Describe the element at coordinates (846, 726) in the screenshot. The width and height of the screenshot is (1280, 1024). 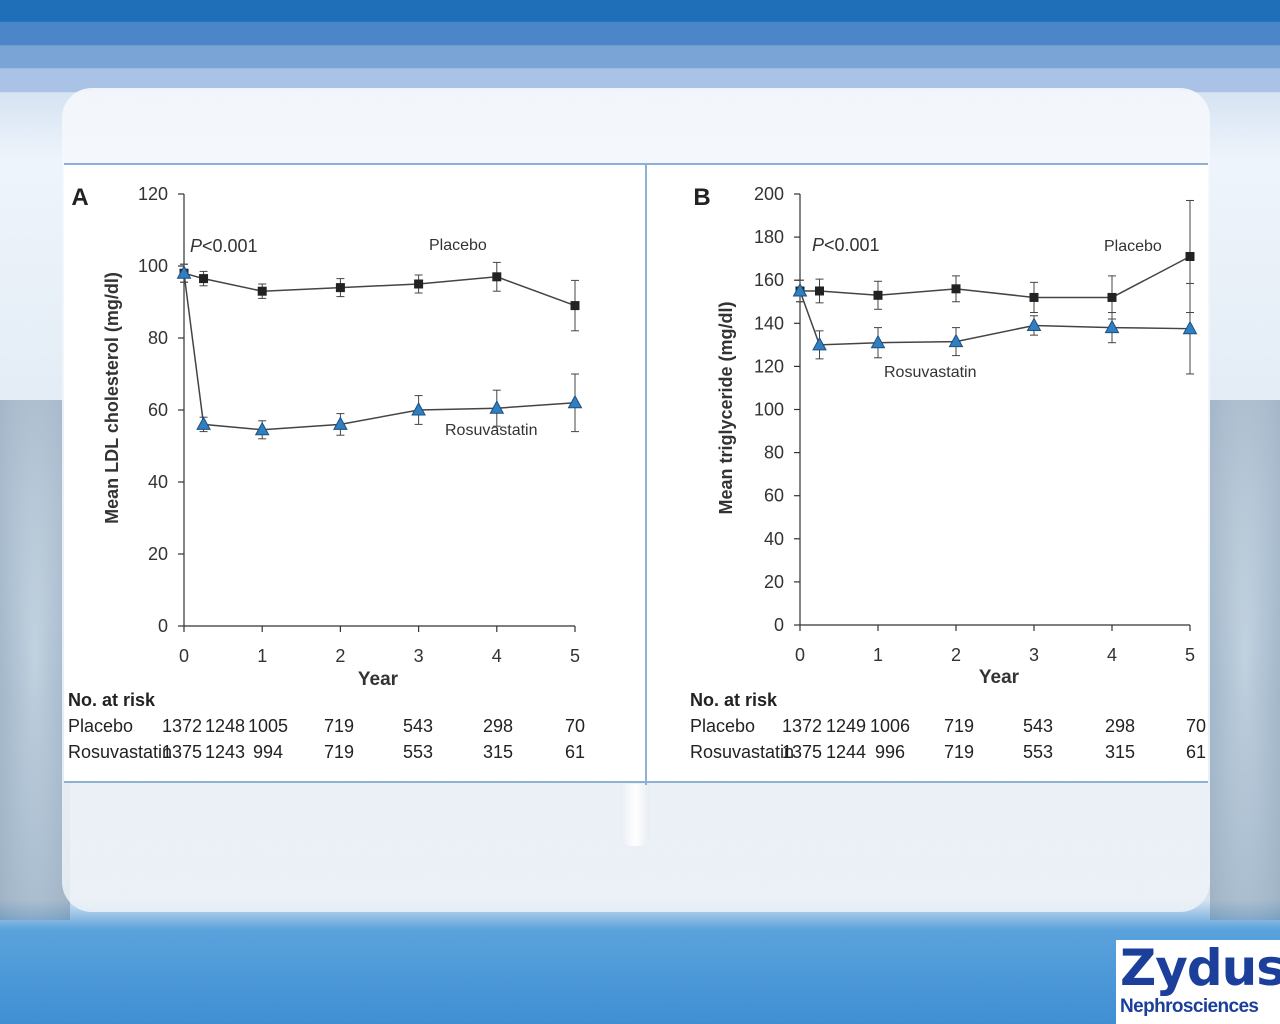
I see `at-risk-value: 1249` at that location.